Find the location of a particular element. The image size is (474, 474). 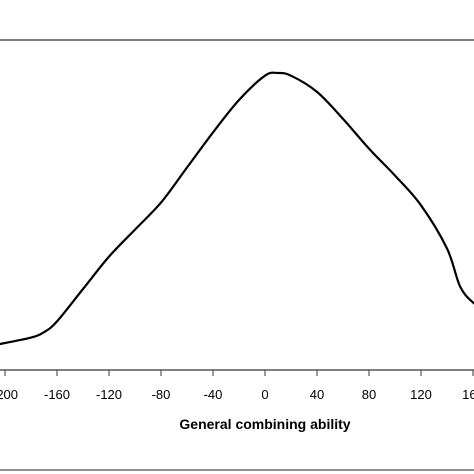

x-tick-label: -200 is located at coordinates (9, 394).